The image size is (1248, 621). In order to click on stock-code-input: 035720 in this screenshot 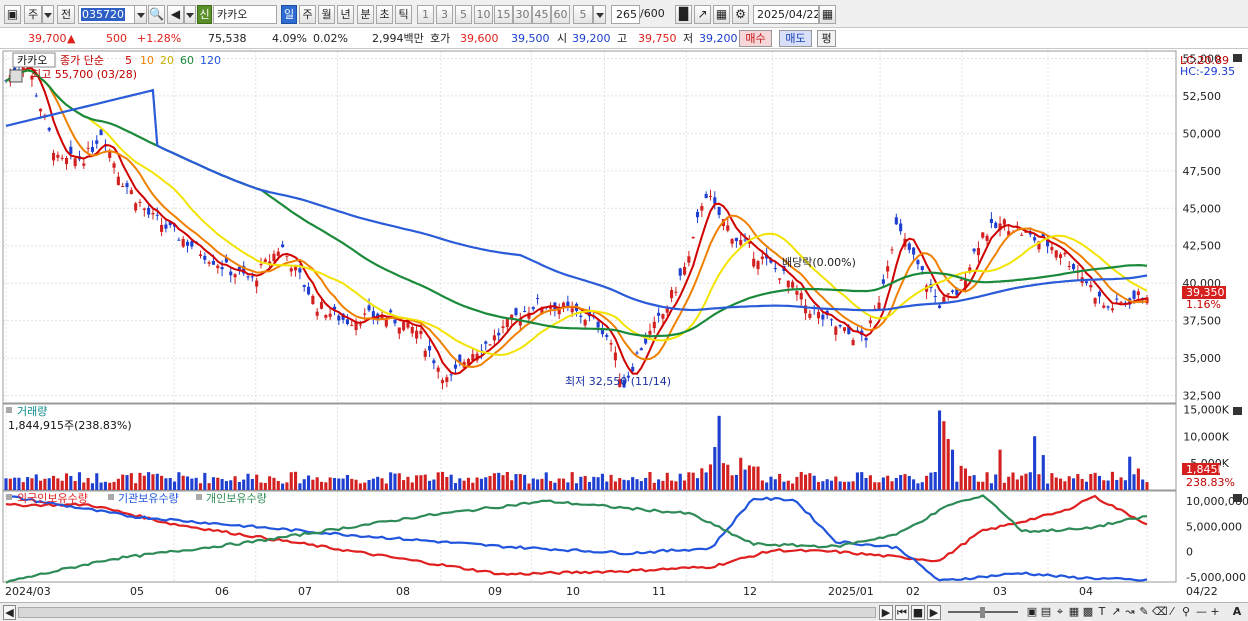, I will do `click(106, 14)`.